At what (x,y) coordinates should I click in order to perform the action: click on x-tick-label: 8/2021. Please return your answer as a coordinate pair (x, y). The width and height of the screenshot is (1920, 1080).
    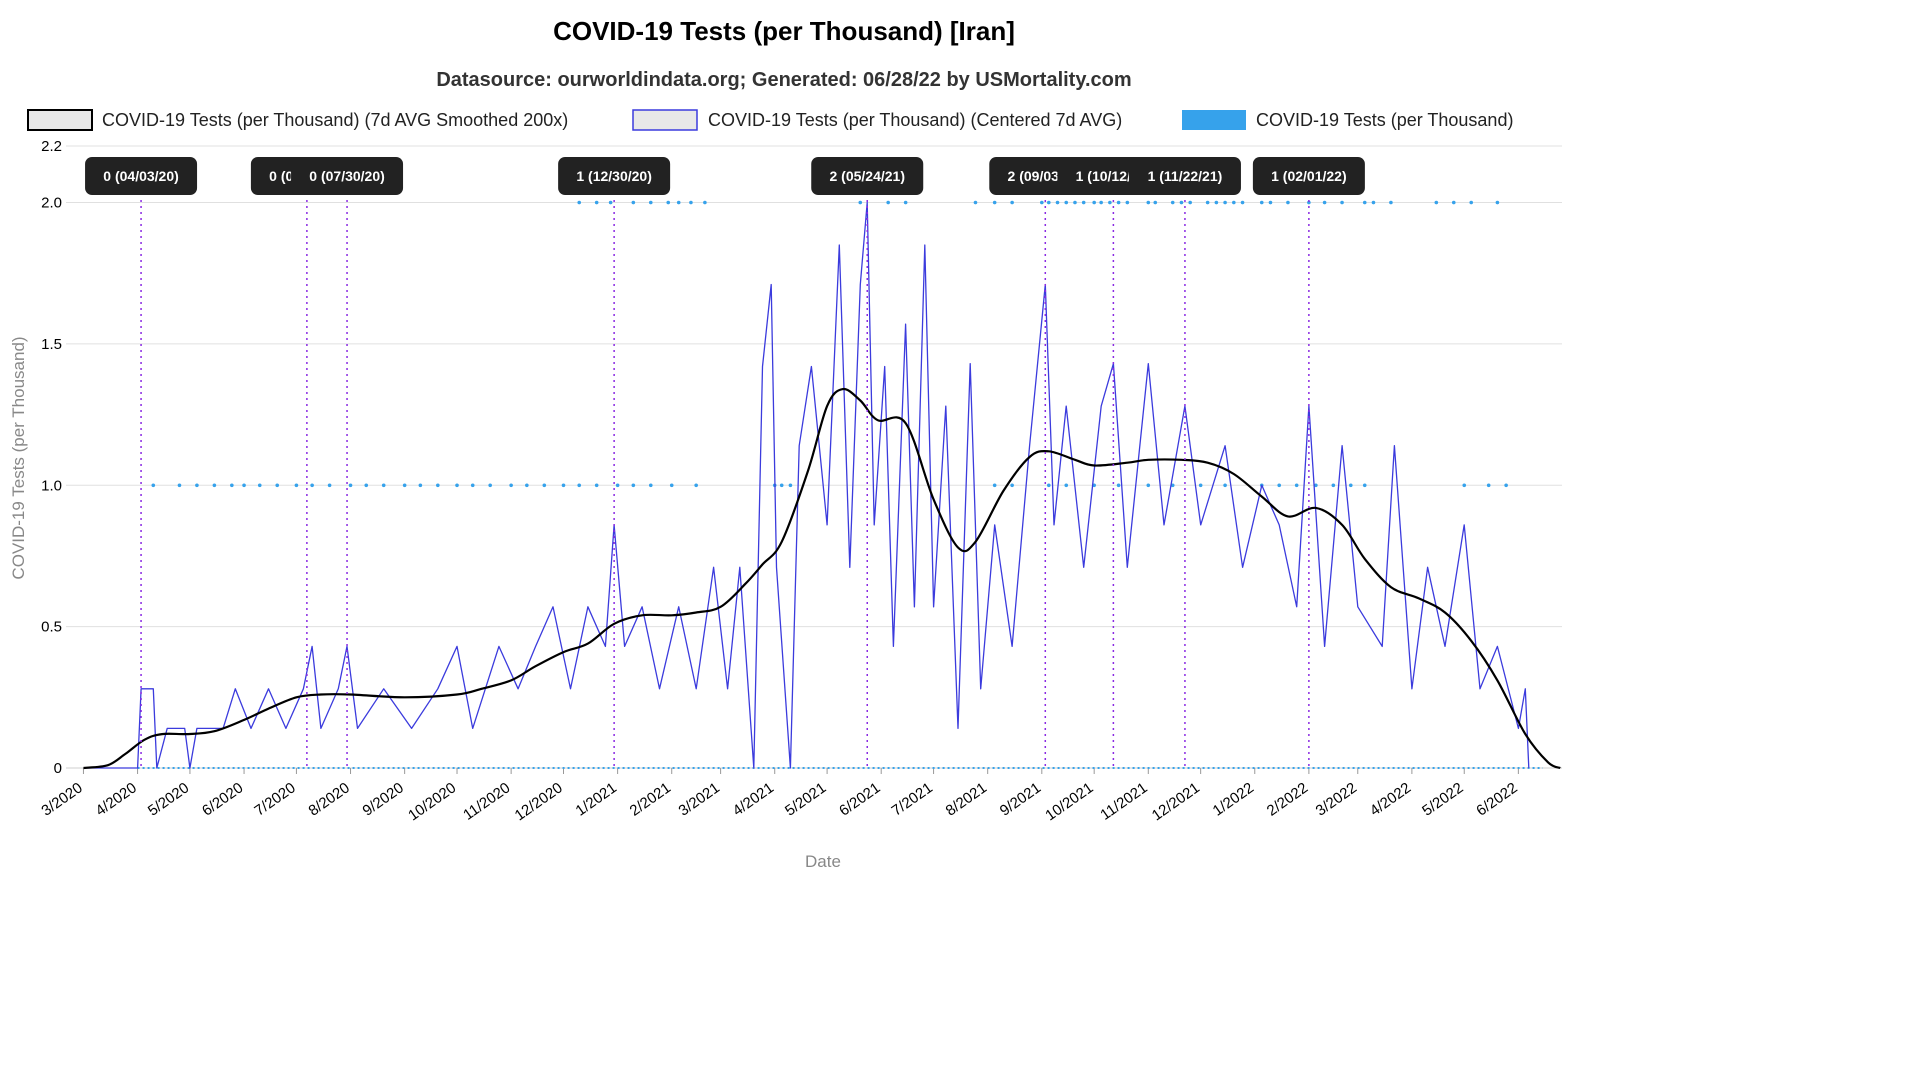
    Looking at the image, I should click on (966, 799).